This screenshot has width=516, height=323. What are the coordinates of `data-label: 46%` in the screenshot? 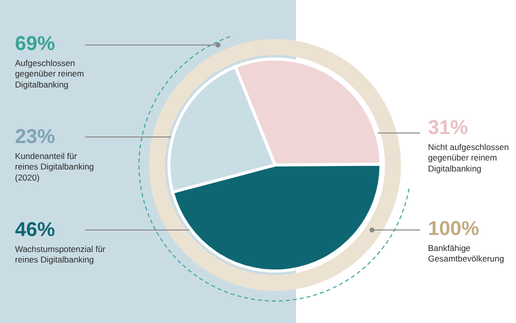 It's located at (35, 230).